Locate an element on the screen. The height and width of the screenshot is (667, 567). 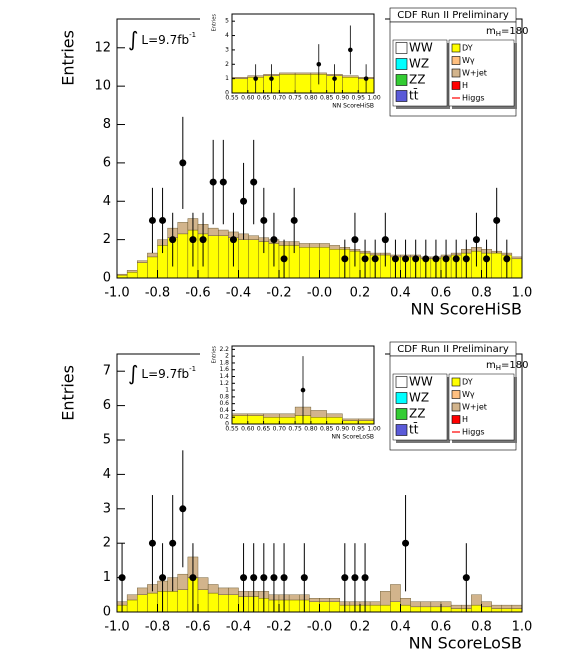
legend-label: H is located at coordinates (465, 85).